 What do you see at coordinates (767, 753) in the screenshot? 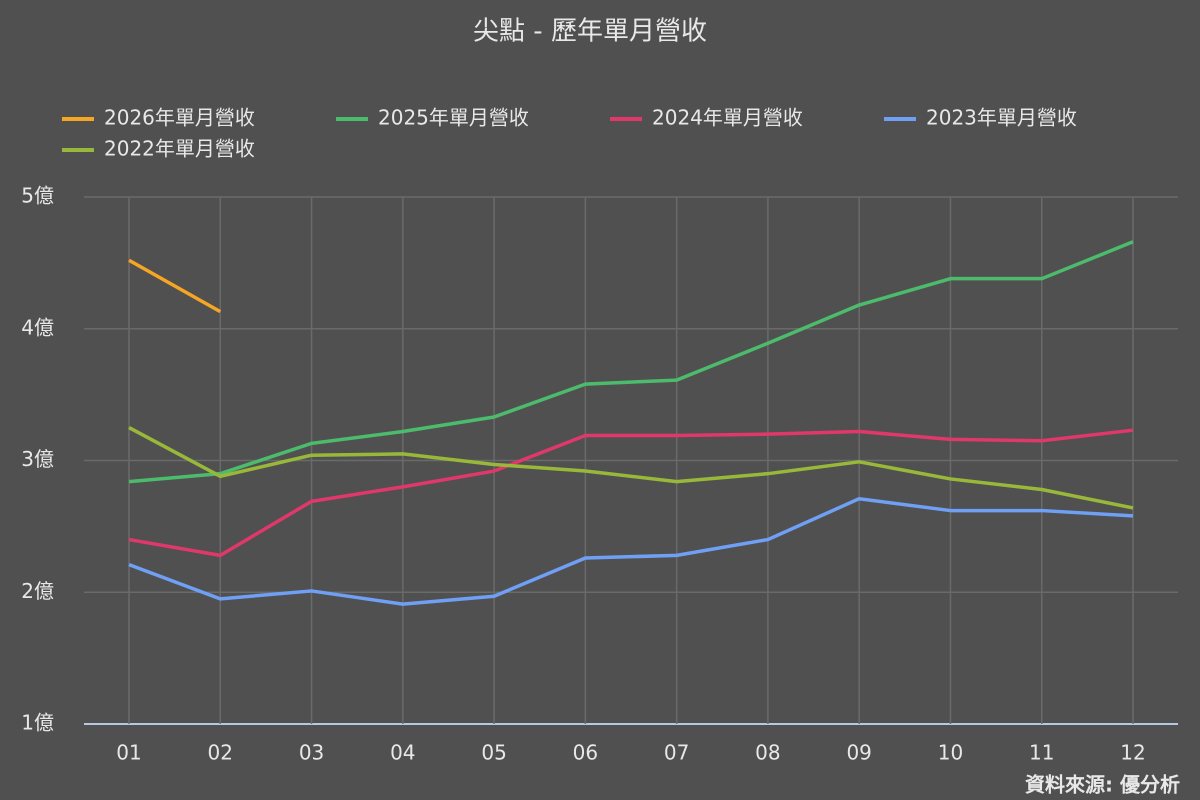
I see `x-tick-label: 08` at bounding box center [767, 753].